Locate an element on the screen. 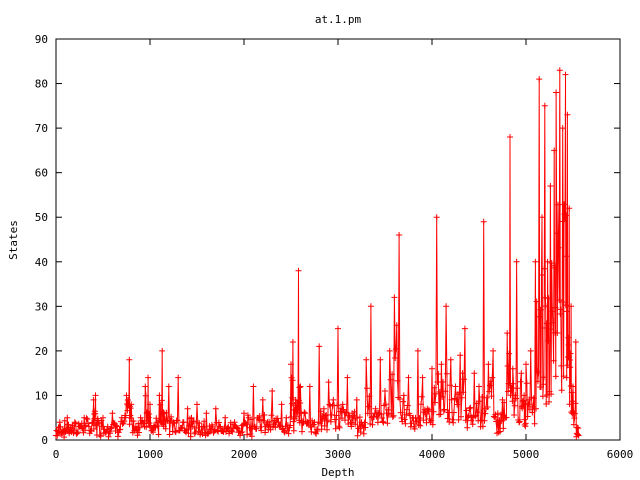 The height and width of the screenshot is (480, 640). x-tick-label: 6000 is located at coordinates (620, 454).